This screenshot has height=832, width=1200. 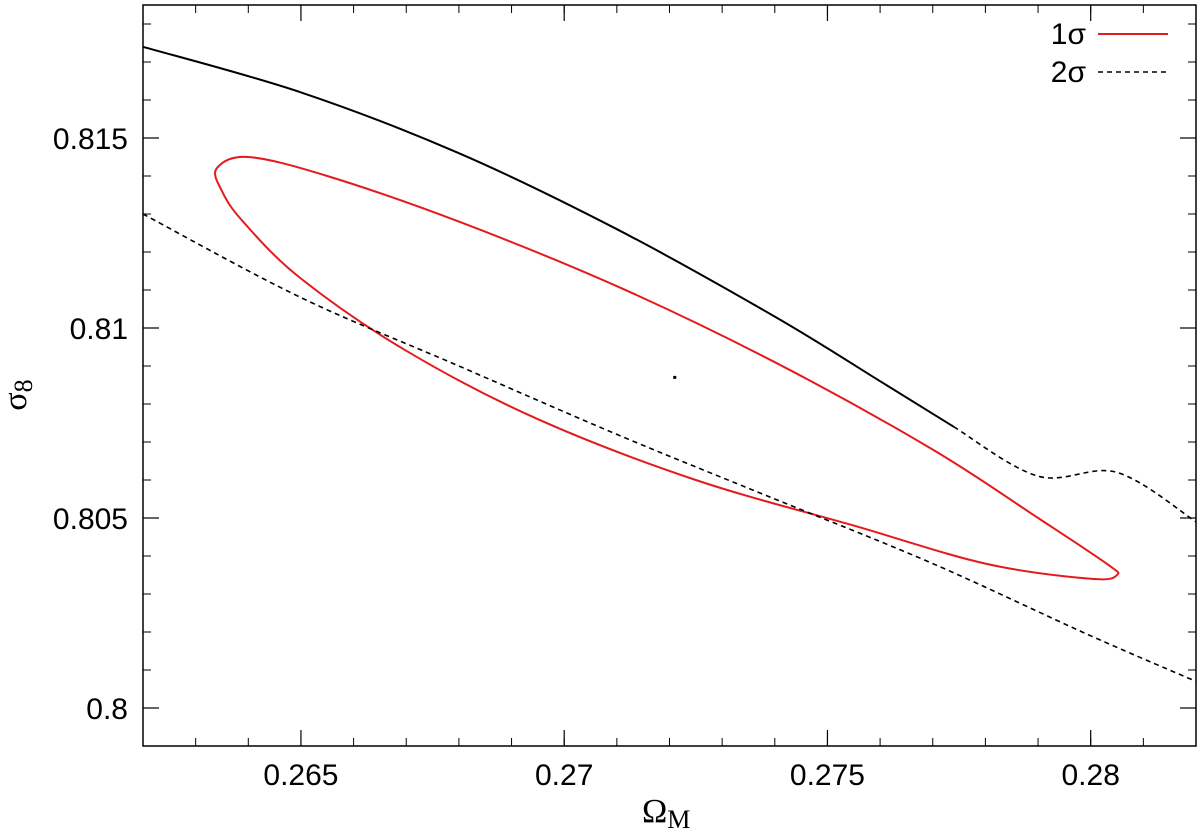 What do you see at coordinates (90, 139) in the screenshot?
I see `y-tick-label: 0.815` at bounding box center [90, 139].